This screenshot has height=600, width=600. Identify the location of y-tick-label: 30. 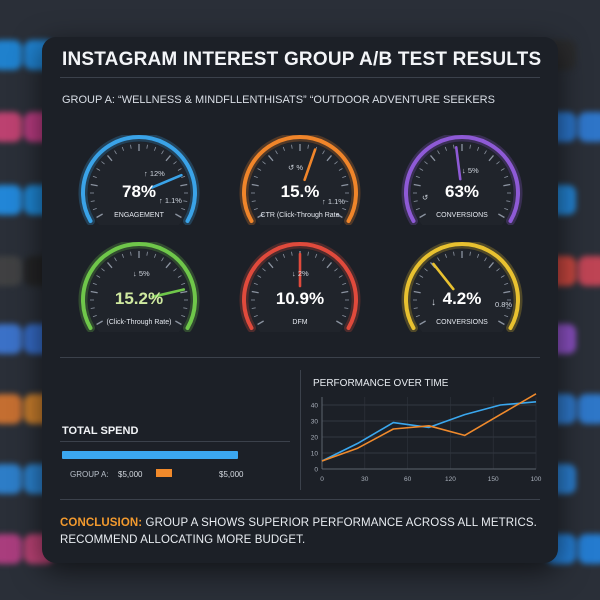
(315, 422).